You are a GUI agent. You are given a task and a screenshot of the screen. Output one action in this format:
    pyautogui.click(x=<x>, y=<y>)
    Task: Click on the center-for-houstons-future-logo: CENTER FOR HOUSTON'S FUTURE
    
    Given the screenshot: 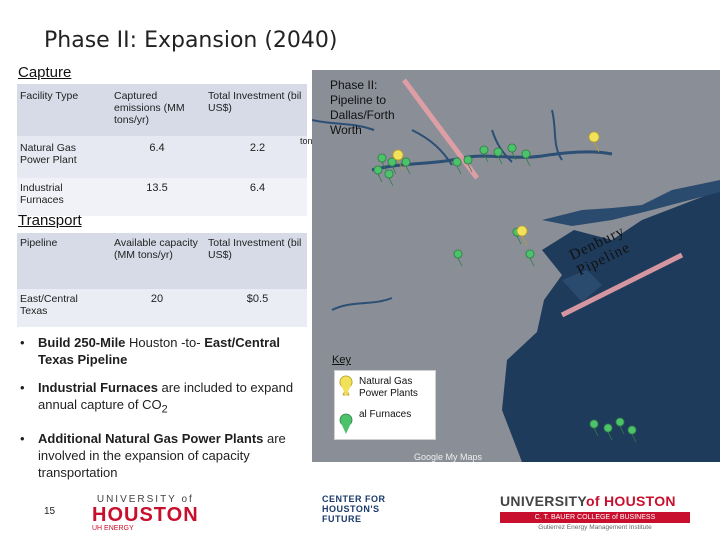 What is the action you would take?
    pyautogui.click(x=362, y=509)
    